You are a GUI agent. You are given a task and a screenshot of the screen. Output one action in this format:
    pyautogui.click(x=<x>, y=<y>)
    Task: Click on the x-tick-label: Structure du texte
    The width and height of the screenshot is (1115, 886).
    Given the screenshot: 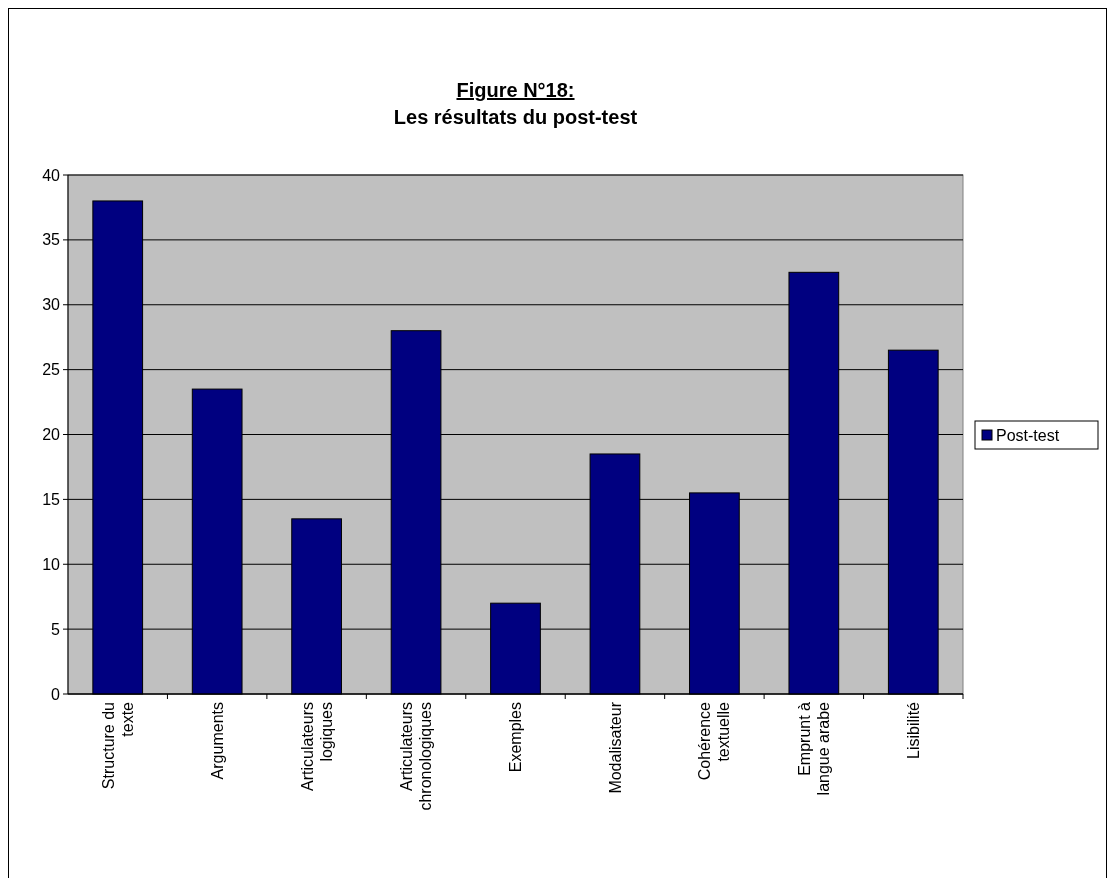 What is the action you would take?
    pyautogui.click(x=117, y=745)
    